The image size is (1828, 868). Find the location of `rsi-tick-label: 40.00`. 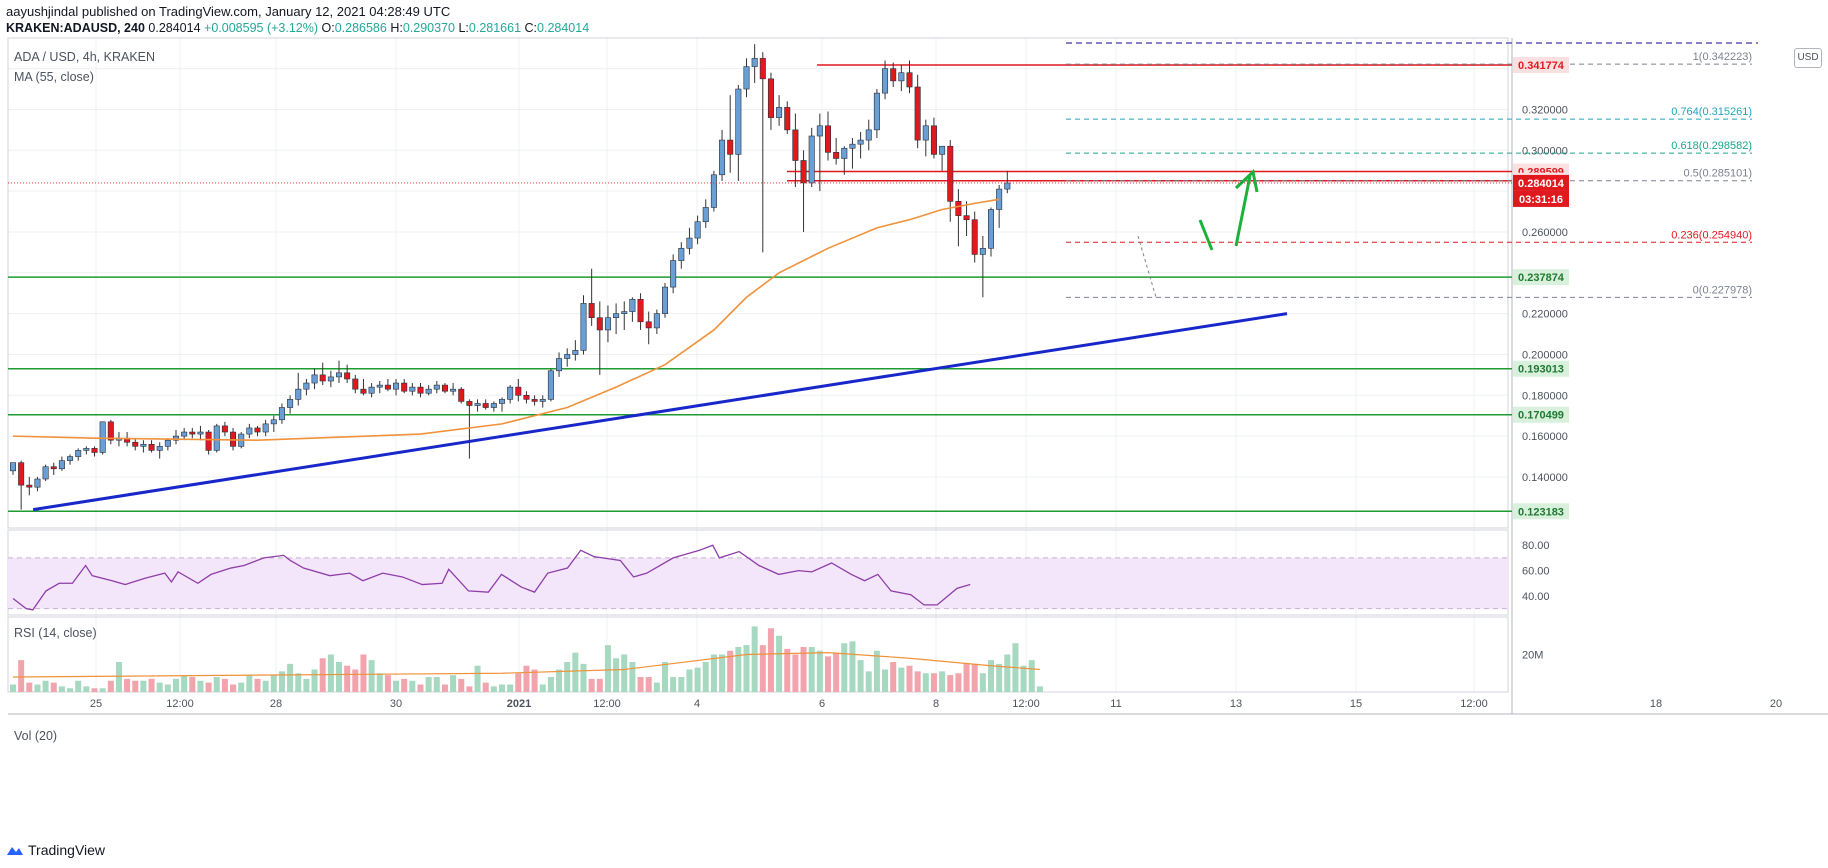

rsi-tick-label: 40.00 is located at coordinates (1536, 597).